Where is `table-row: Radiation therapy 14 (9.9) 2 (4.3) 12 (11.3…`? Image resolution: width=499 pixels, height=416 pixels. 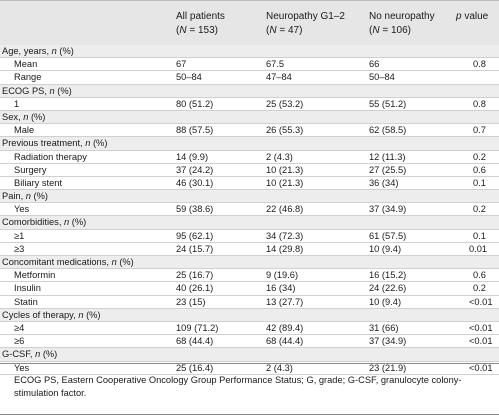
table-row: Radiation therapy 14 (9.9) 2 (4.3) 12 (11.3… is located at coordinates (249, 157).